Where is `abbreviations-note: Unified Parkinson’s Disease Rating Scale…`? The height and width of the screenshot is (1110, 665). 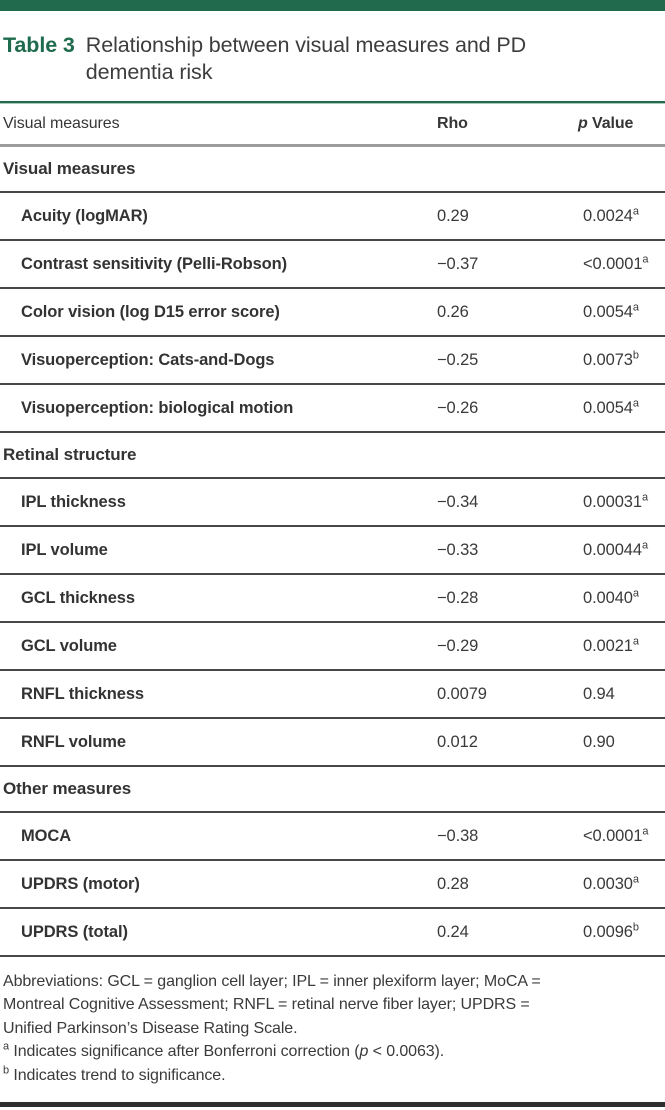
abbreviations-note: Unified Parkinson’s Disease Rating Scale… is located at coordinates (150, 1028).